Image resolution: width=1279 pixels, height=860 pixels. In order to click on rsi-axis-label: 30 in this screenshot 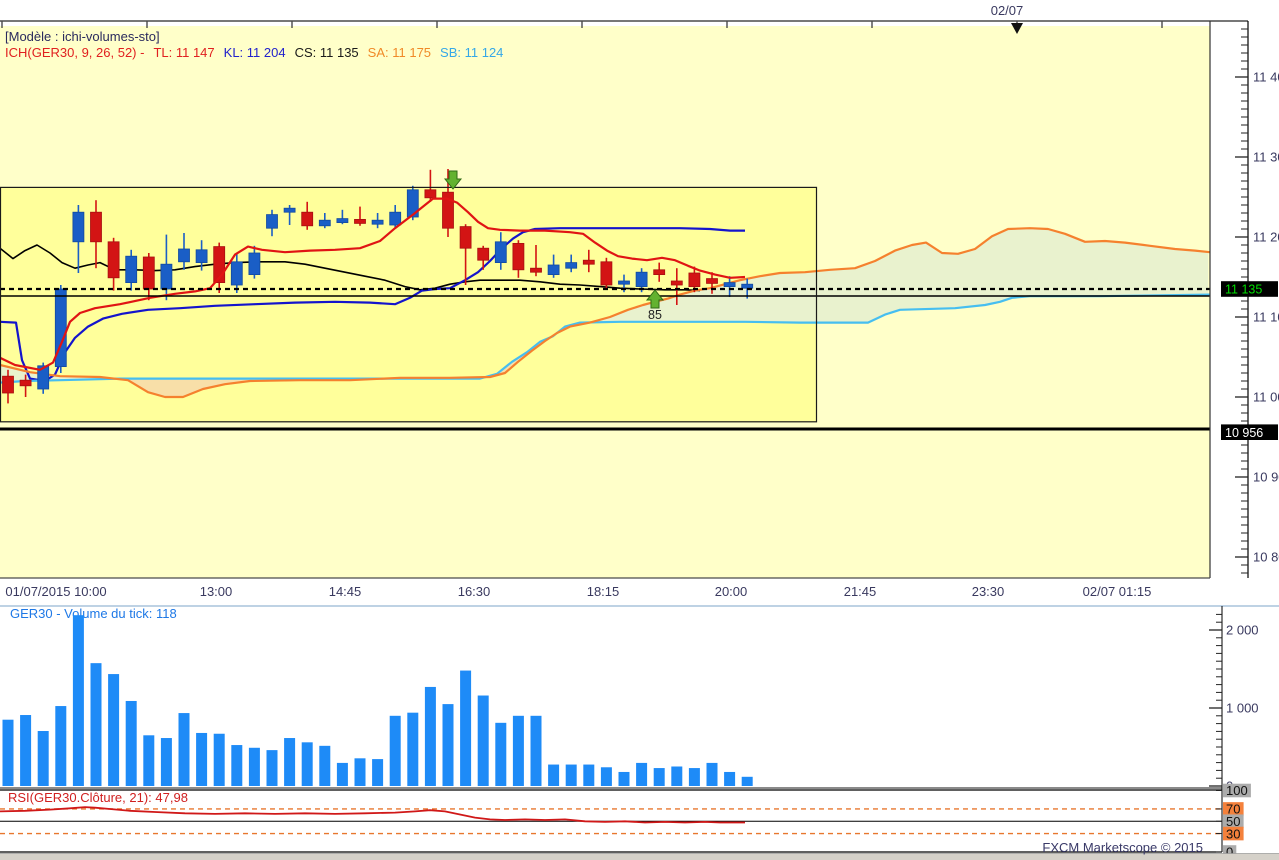, I will do `click(1233, 833)`.